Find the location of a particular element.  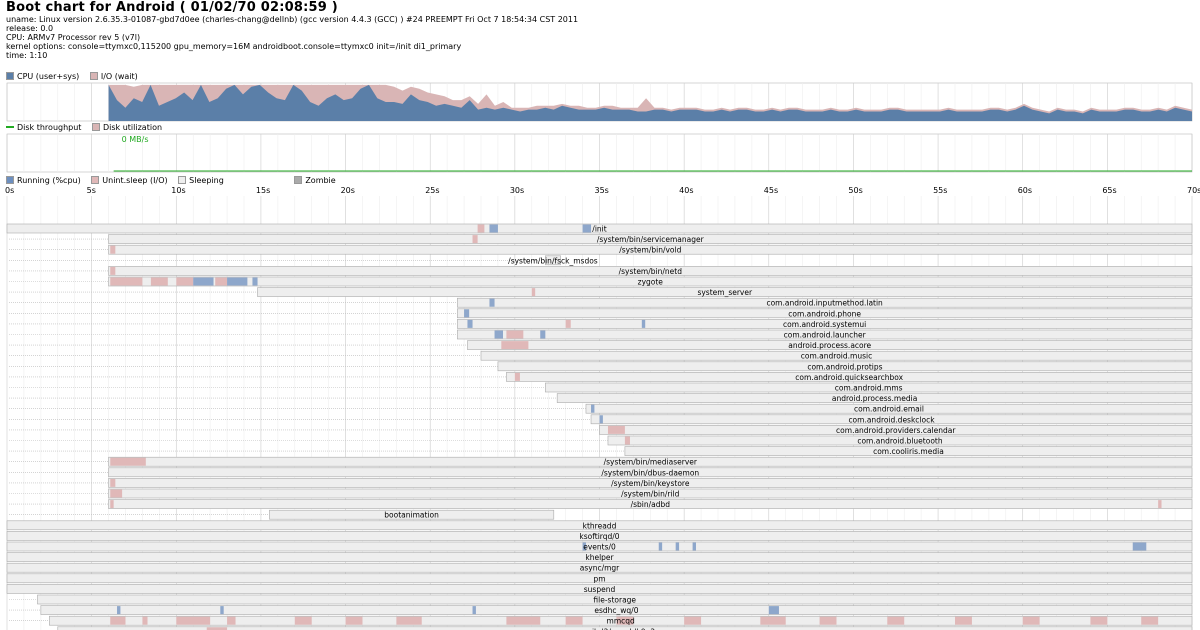

process-row: com.android.email is located at coordinates (601, 408).